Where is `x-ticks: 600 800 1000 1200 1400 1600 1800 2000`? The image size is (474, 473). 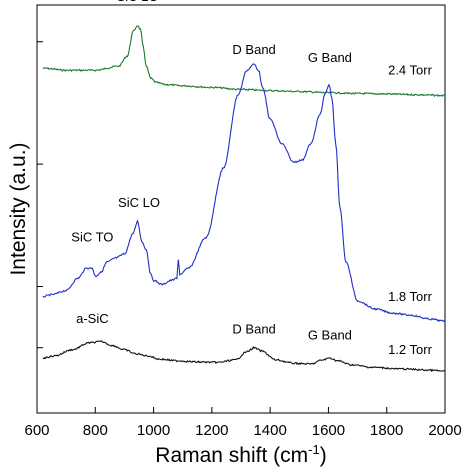 x-ticks: 600 800 1000 1200 1400 1600 1800 2000 is located at coordinates (243, 423).